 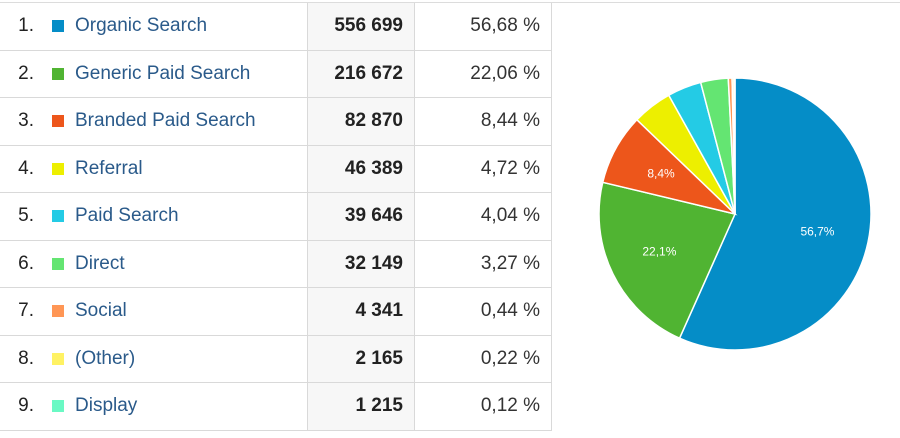 What do you see at coordinates (483, 264) in the screenshot?
I see `percent-value: 3,27 %` at bounding box center [483, 264].